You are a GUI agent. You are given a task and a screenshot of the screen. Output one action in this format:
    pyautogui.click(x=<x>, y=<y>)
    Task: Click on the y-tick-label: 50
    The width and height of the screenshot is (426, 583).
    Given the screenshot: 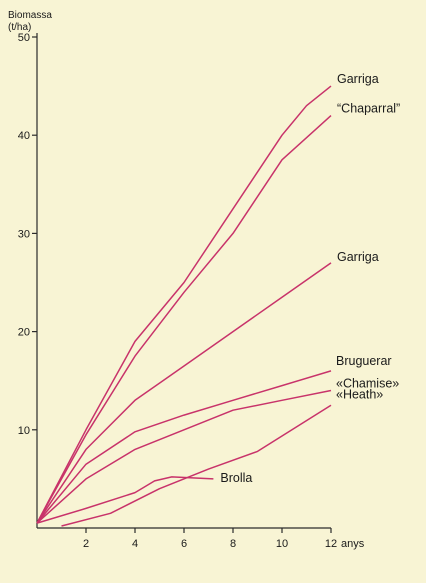 What is the action you would take?
    pyautogui.click(x=24, y=38)
    